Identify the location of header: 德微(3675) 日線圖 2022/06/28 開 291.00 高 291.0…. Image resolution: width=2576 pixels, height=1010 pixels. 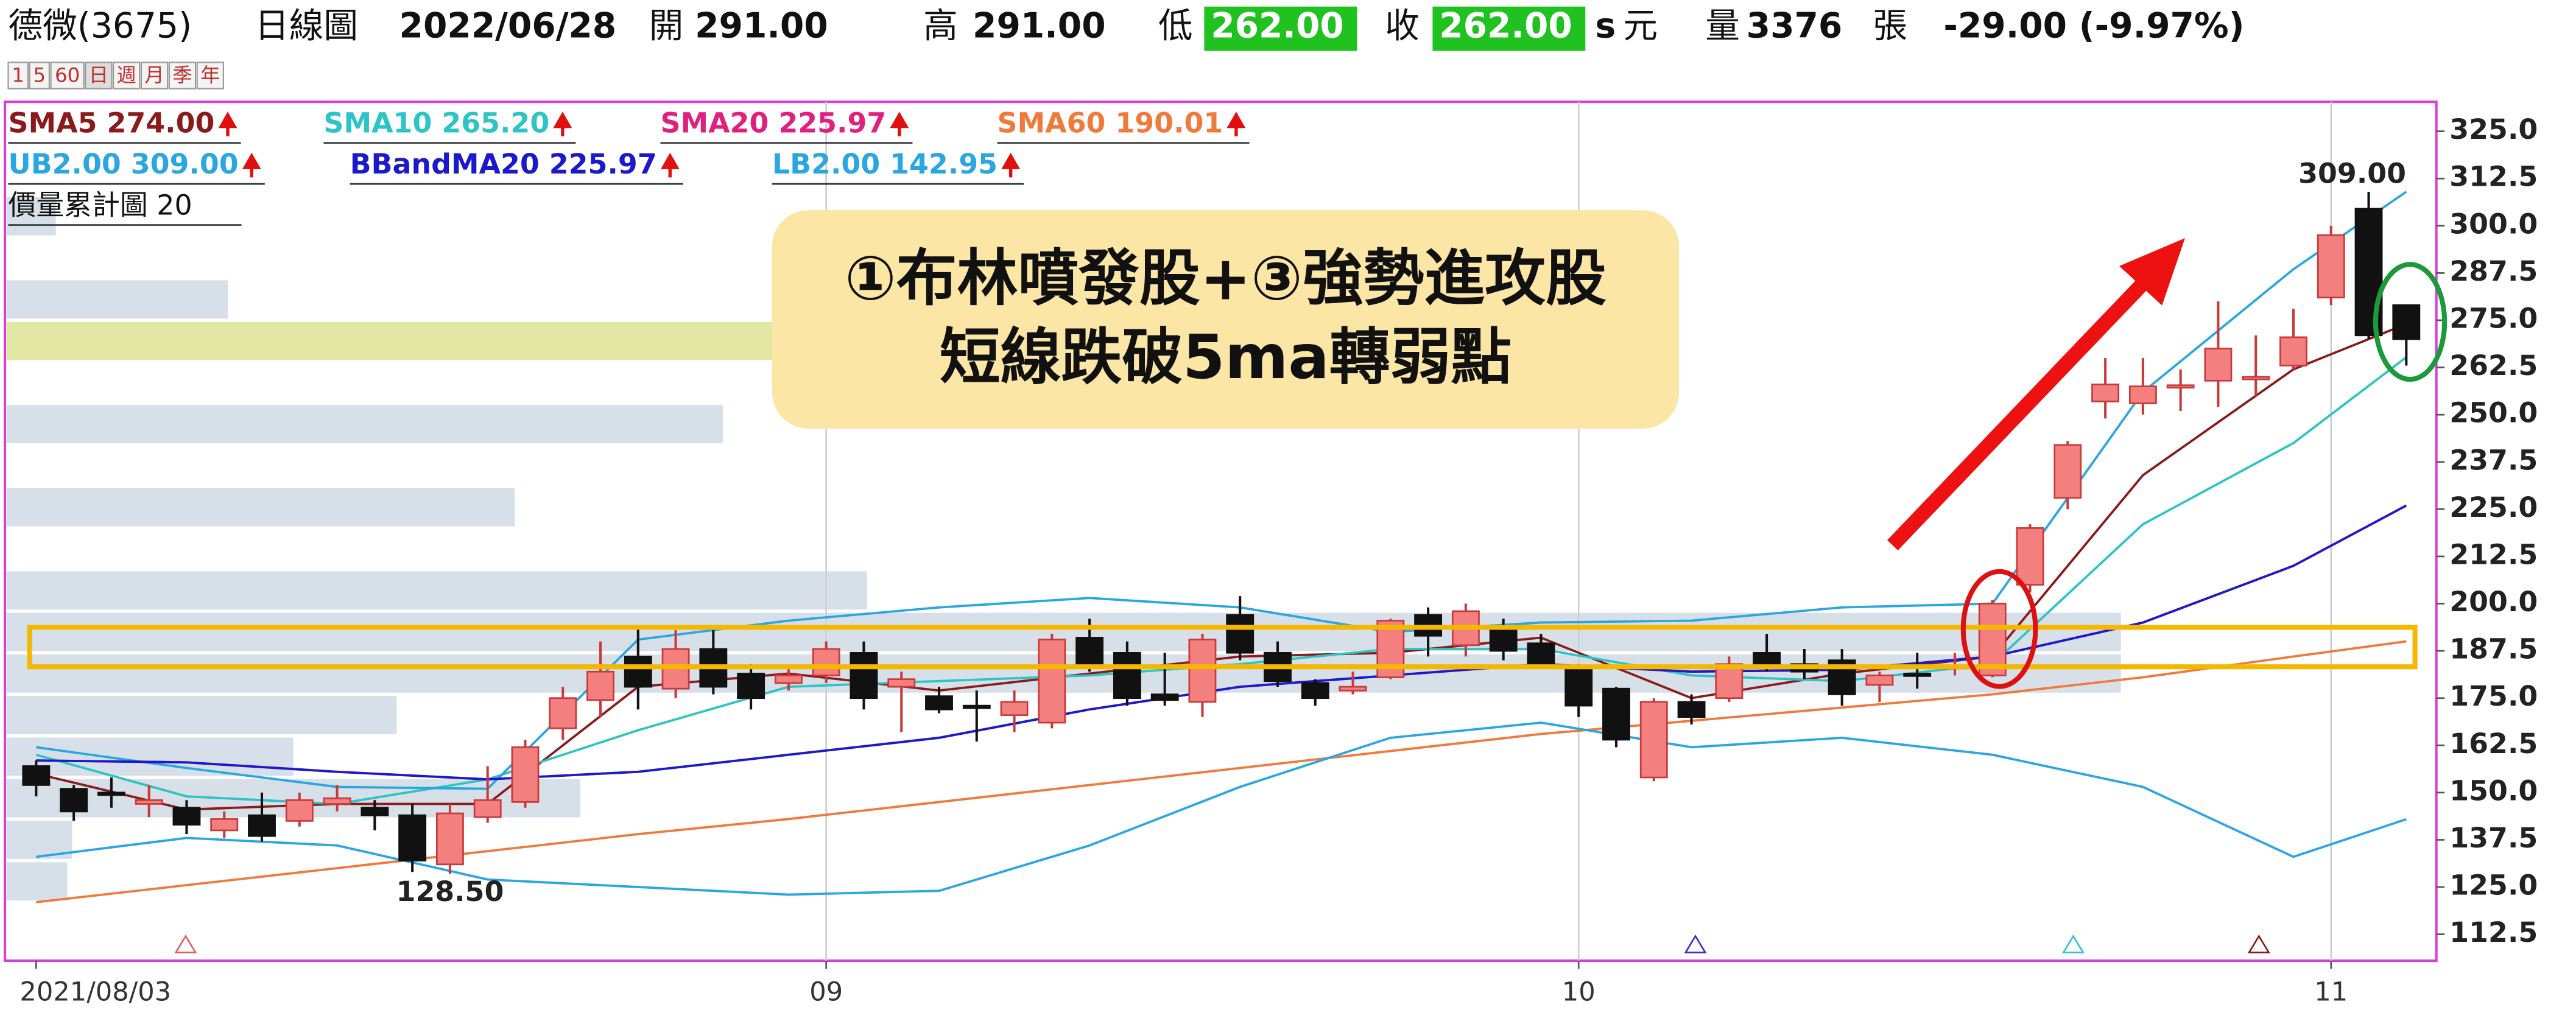
(1126, 28).